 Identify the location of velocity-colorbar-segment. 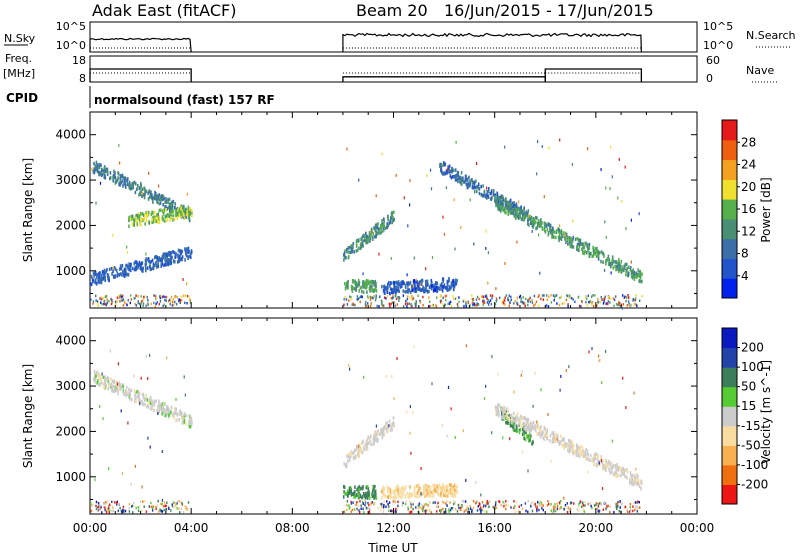
(729, 396).